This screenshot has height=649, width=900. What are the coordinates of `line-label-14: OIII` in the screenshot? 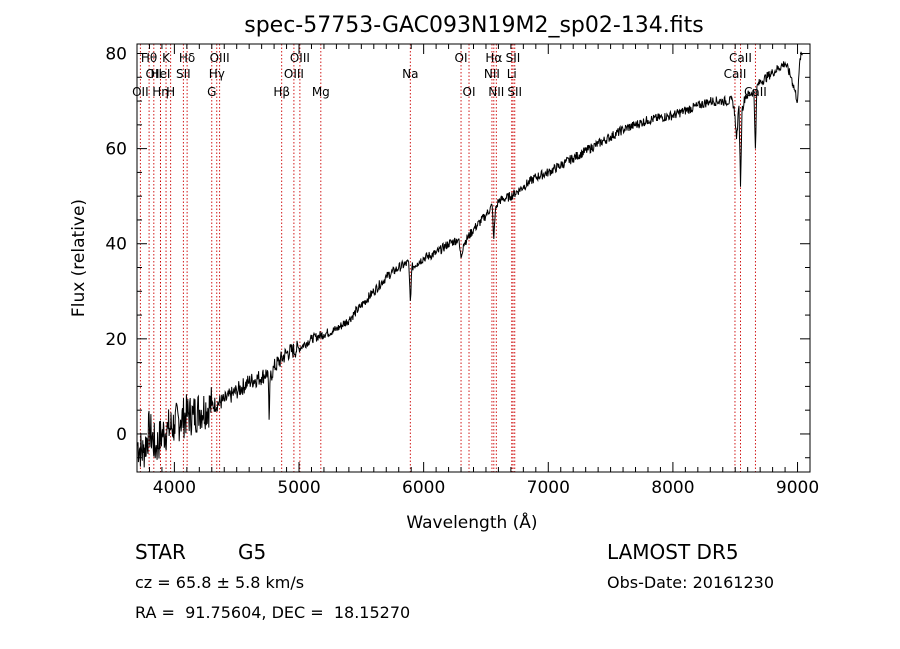 It's located at (300, 58).